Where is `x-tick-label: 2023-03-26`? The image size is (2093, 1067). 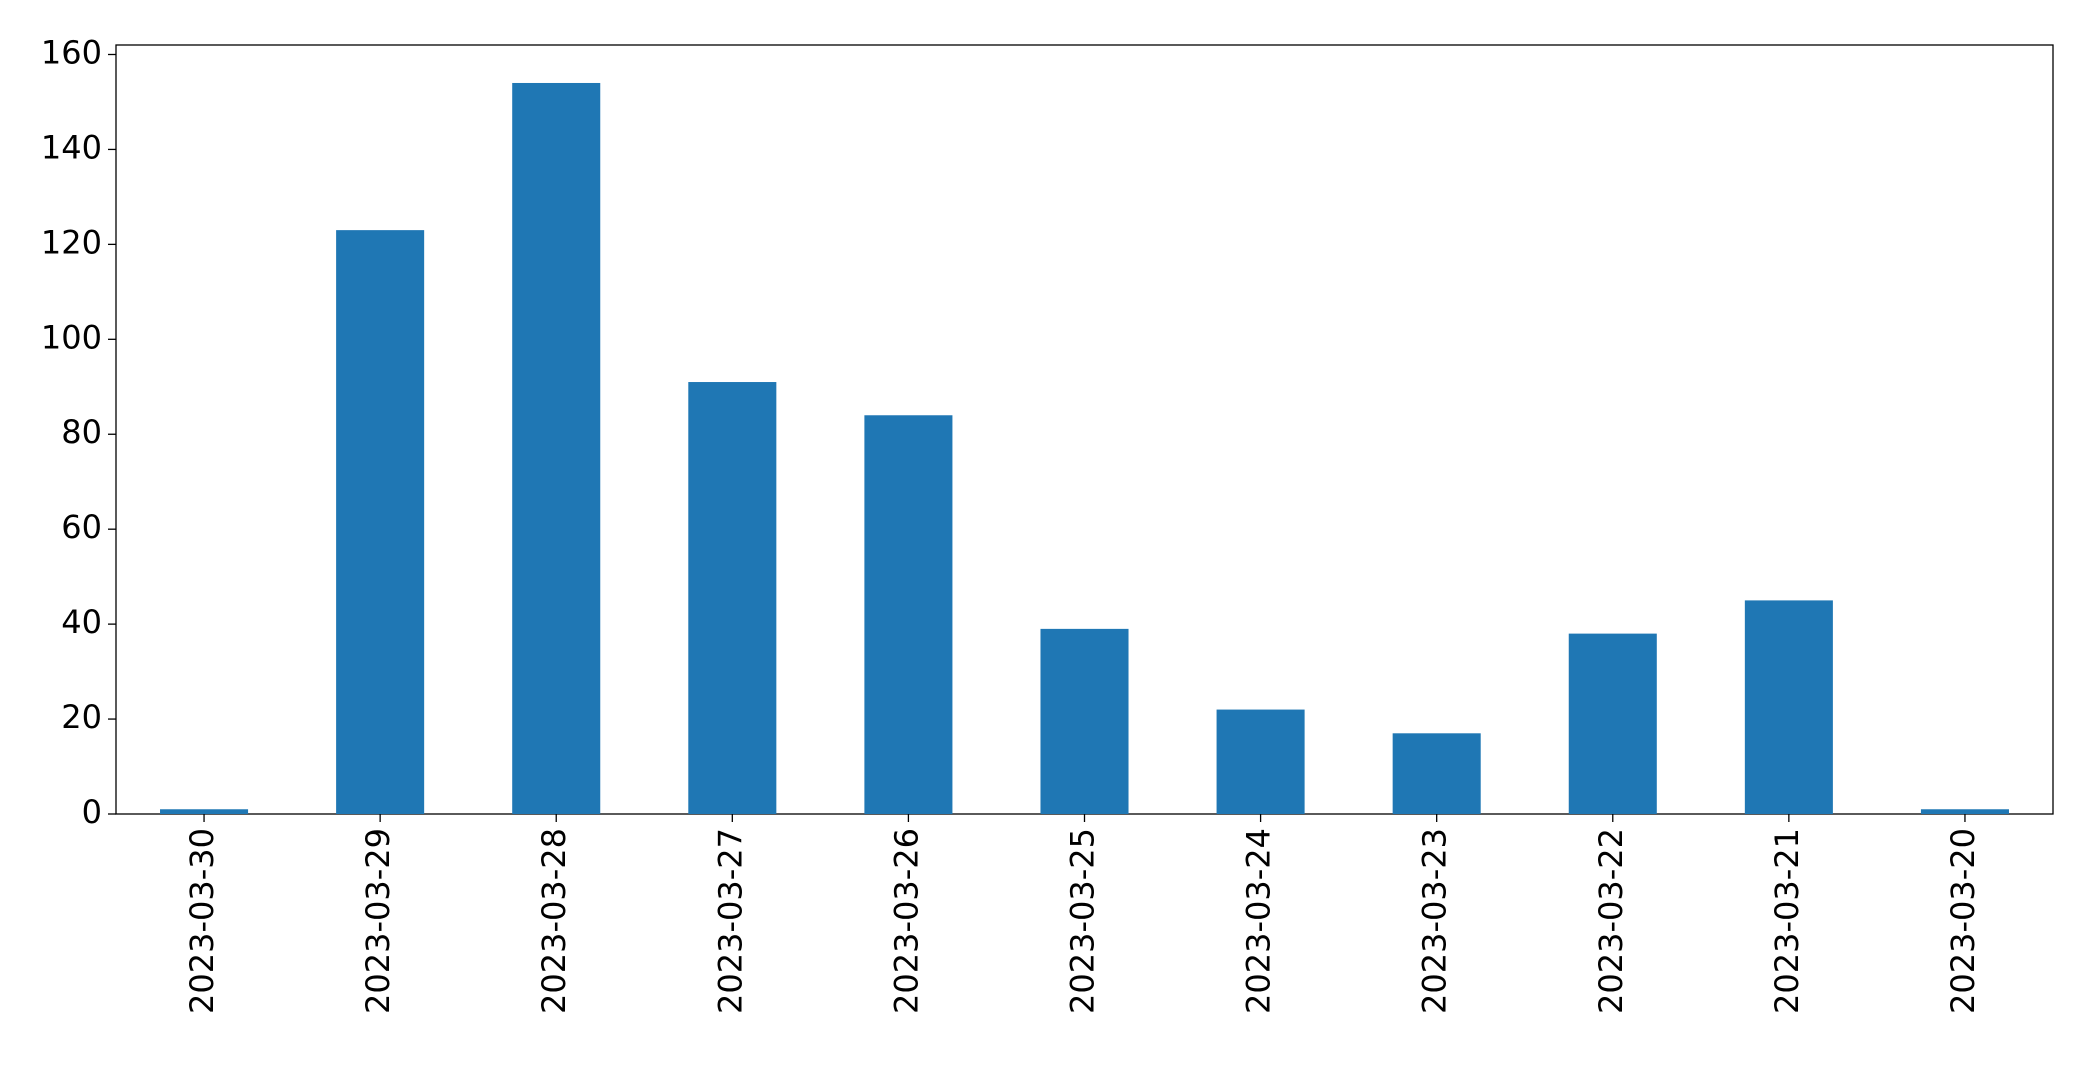 x-tick-label: 2023-03-26 is located at coordinates (906, 921).